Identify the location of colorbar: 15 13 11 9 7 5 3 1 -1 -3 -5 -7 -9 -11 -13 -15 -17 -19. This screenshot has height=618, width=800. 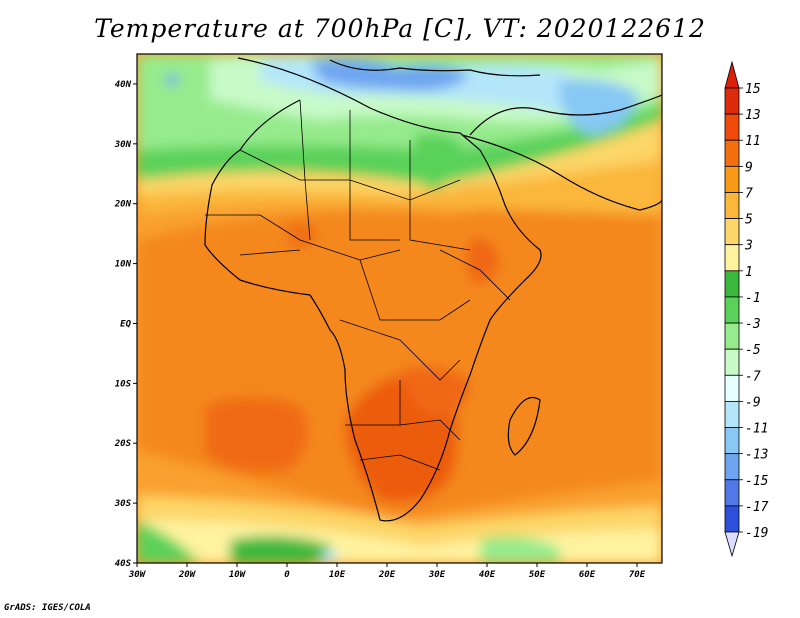
(746, 309).